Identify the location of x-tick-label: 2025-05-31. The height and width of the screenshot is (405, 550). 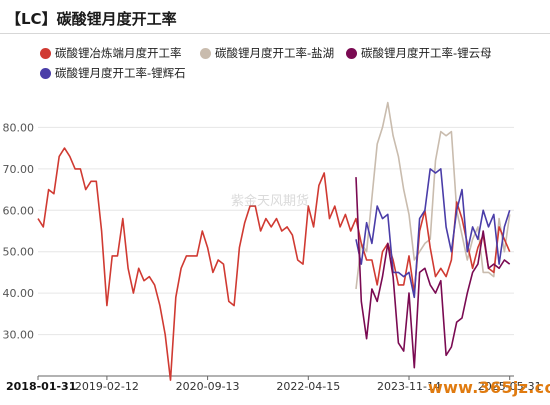
(510, 386).